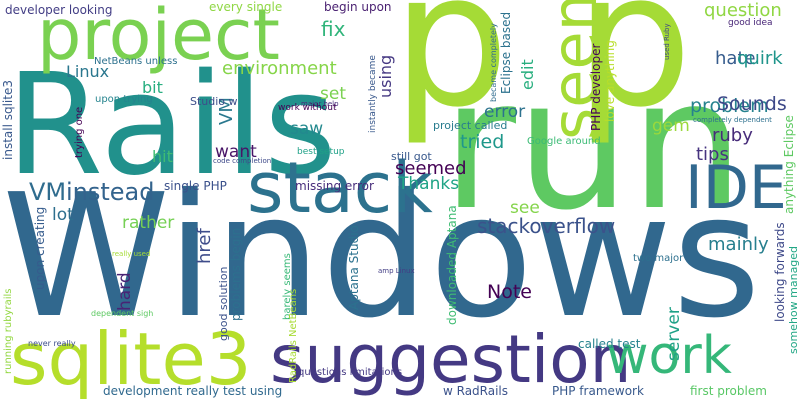  What do you see at coordinates (598, 391) in the screenshot?
I see `word-php-framework: PHP framework` at bounding box center [598, 391].